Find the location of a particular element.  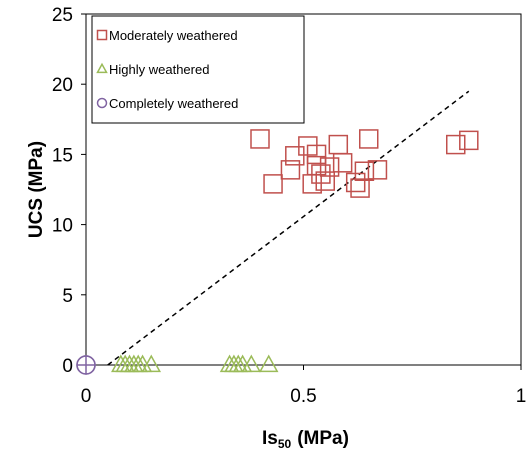

legend-box is located at coordinates (198, 69).